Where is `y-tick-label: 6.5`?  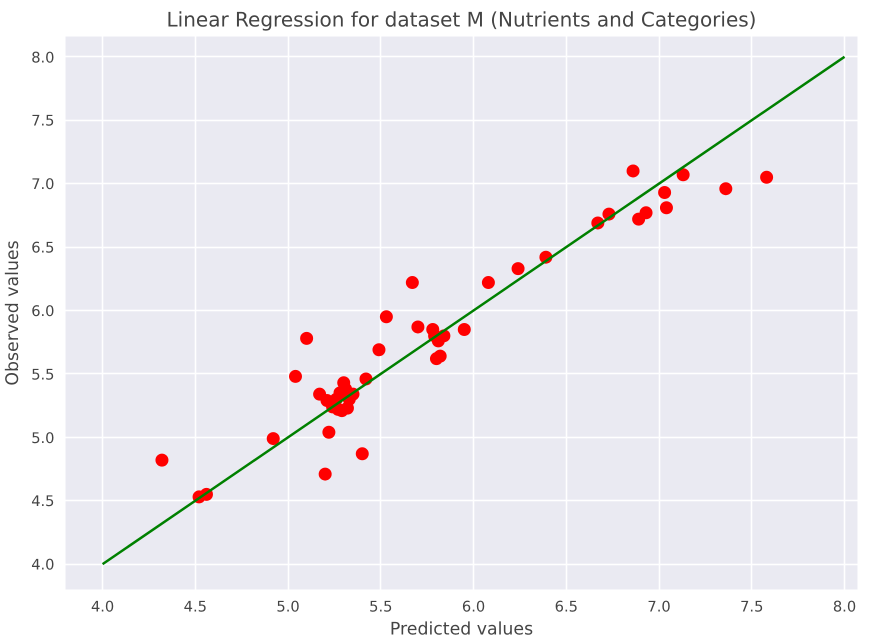 y-tick-label: 6.5 is located at coordinates (43, 248).